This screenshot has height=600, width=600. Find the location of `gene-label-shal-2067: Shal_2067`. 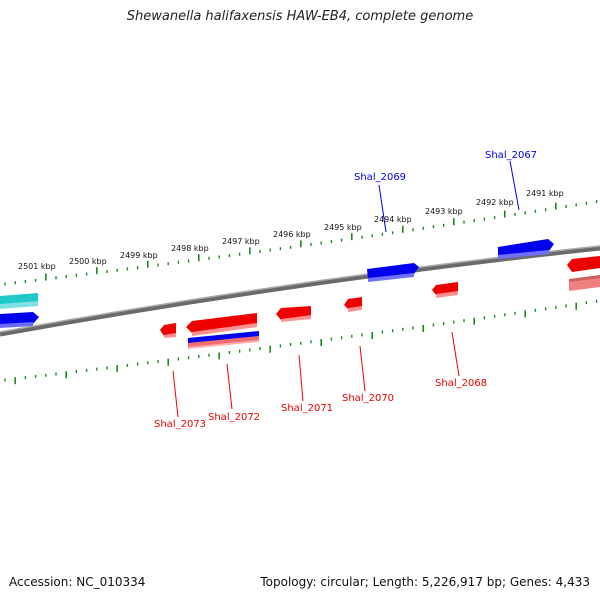

gene-label-shal-2067: Shal_2067 is located at coordinates (511, 155).